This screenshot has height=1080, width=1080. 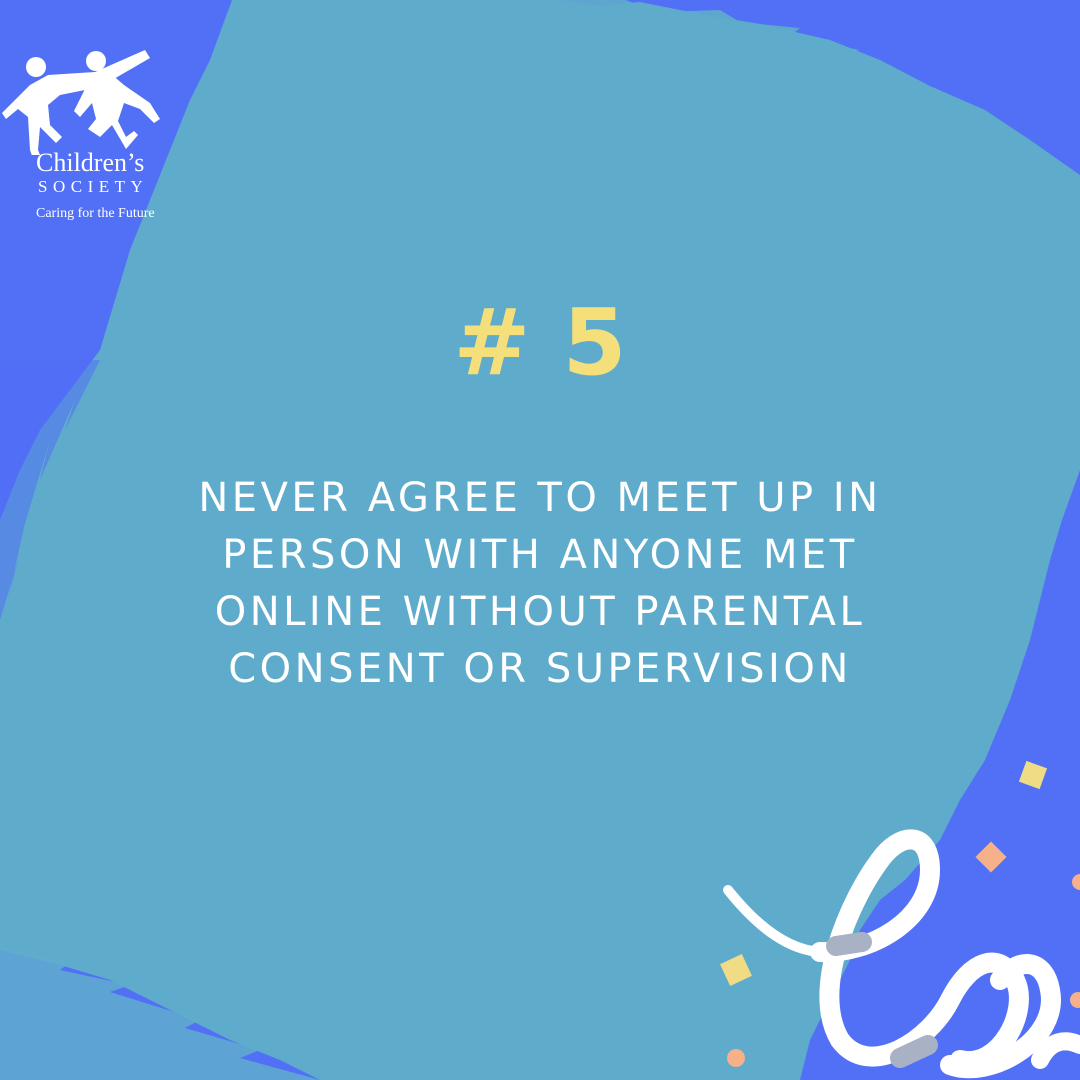 What do you see at coordinates (540, 555) in the screenshot?
I see `tip-line: PERSON WITH ANYONE MET` at bounding box center [540, 555].